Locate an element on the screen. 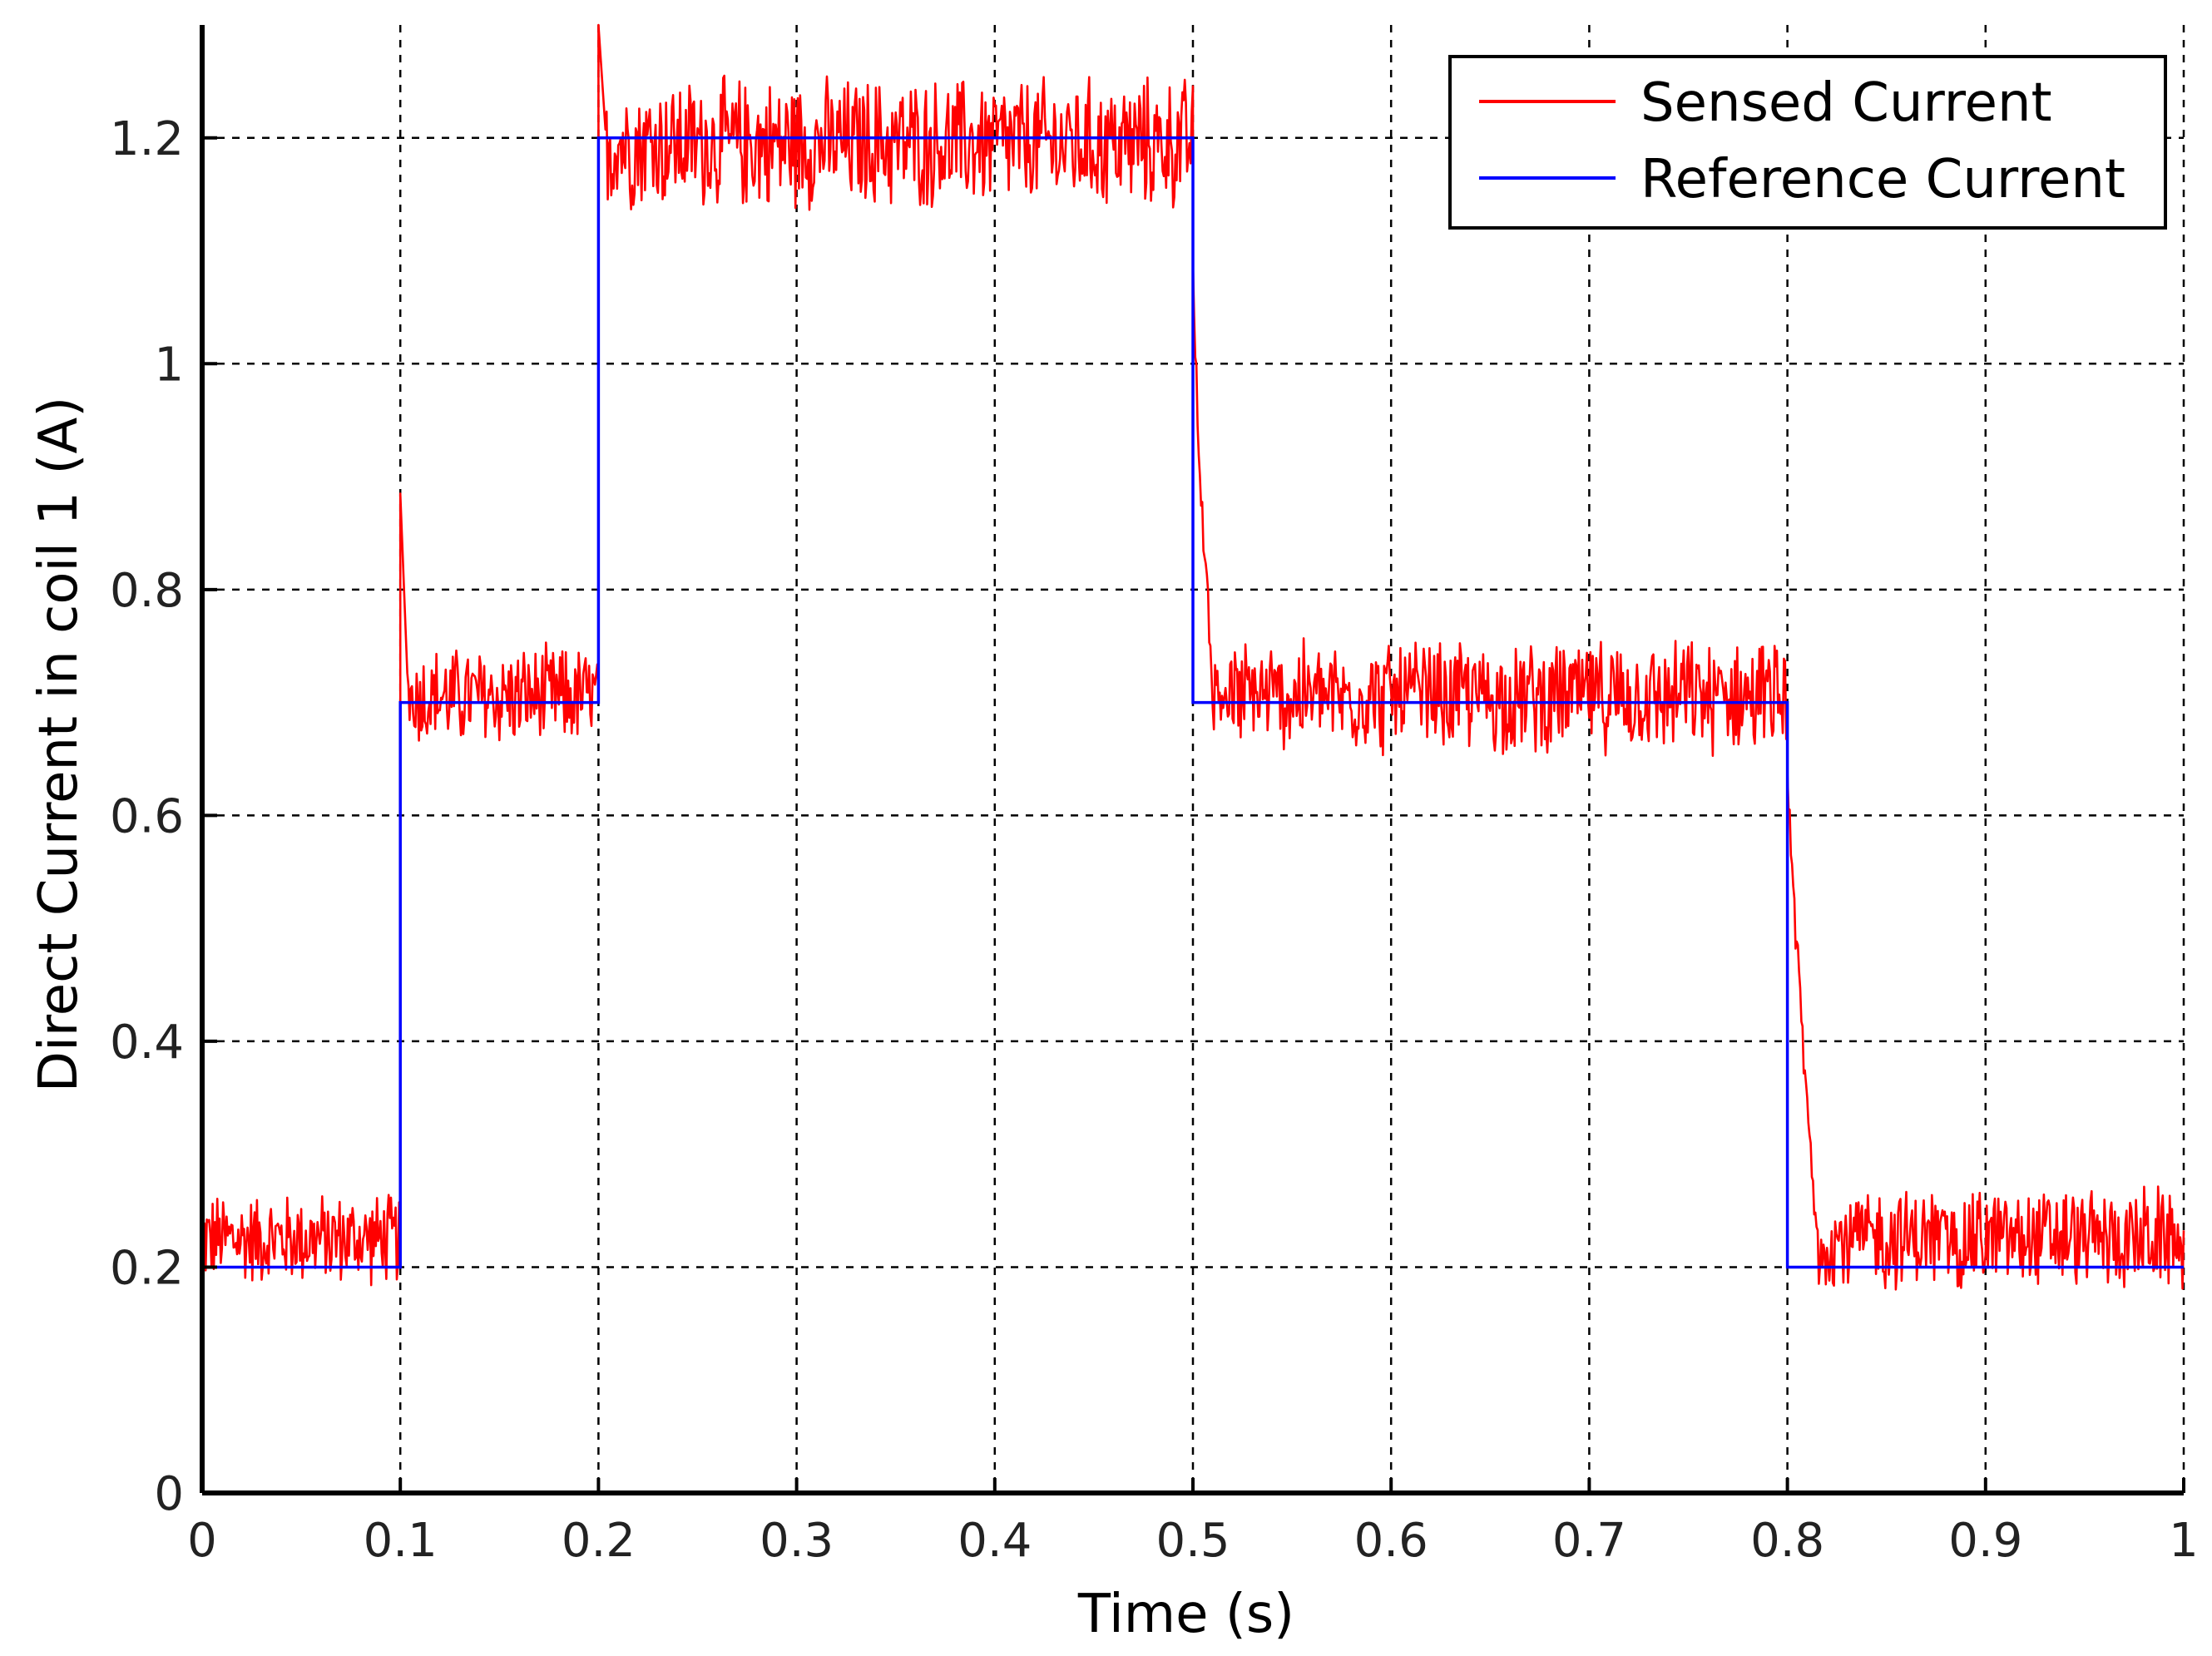  x-tick-label: 0.9 is located at coordinates (1985, 1541).